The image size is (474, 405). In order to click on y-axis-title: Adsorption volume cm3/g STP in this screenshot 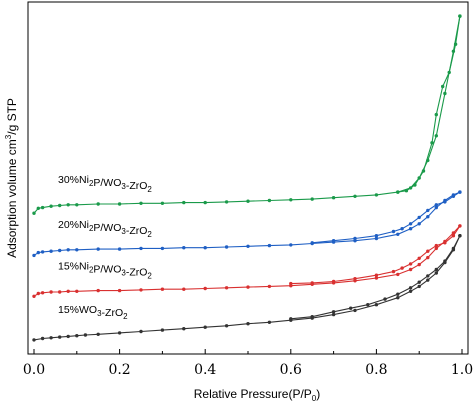, I will do `click(11, 178)`.